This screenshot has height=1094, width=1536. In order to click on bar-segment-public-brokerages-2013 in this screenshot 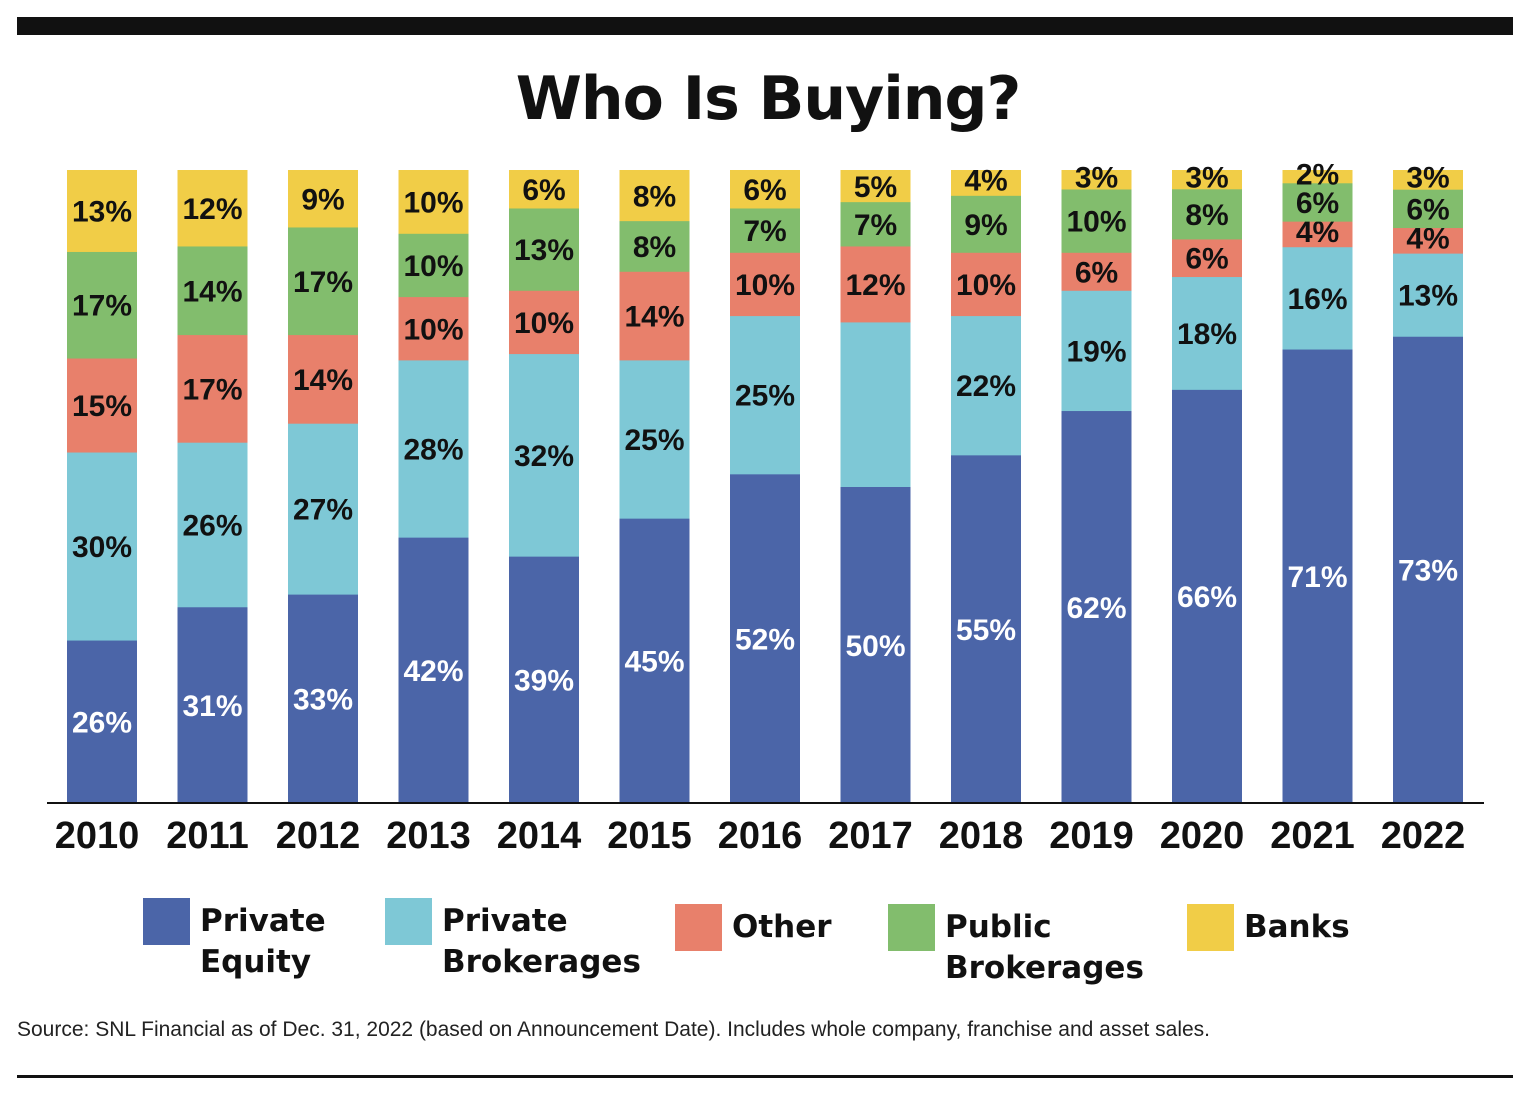, I will do `click(433, 265)`.